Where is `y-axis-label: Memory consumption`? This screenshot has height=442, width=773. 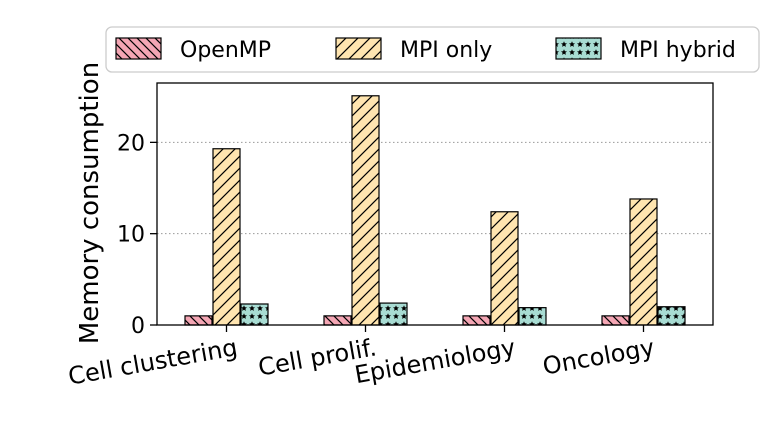 y-axis-label: Memory consumption is located at coordinates (90, 203).